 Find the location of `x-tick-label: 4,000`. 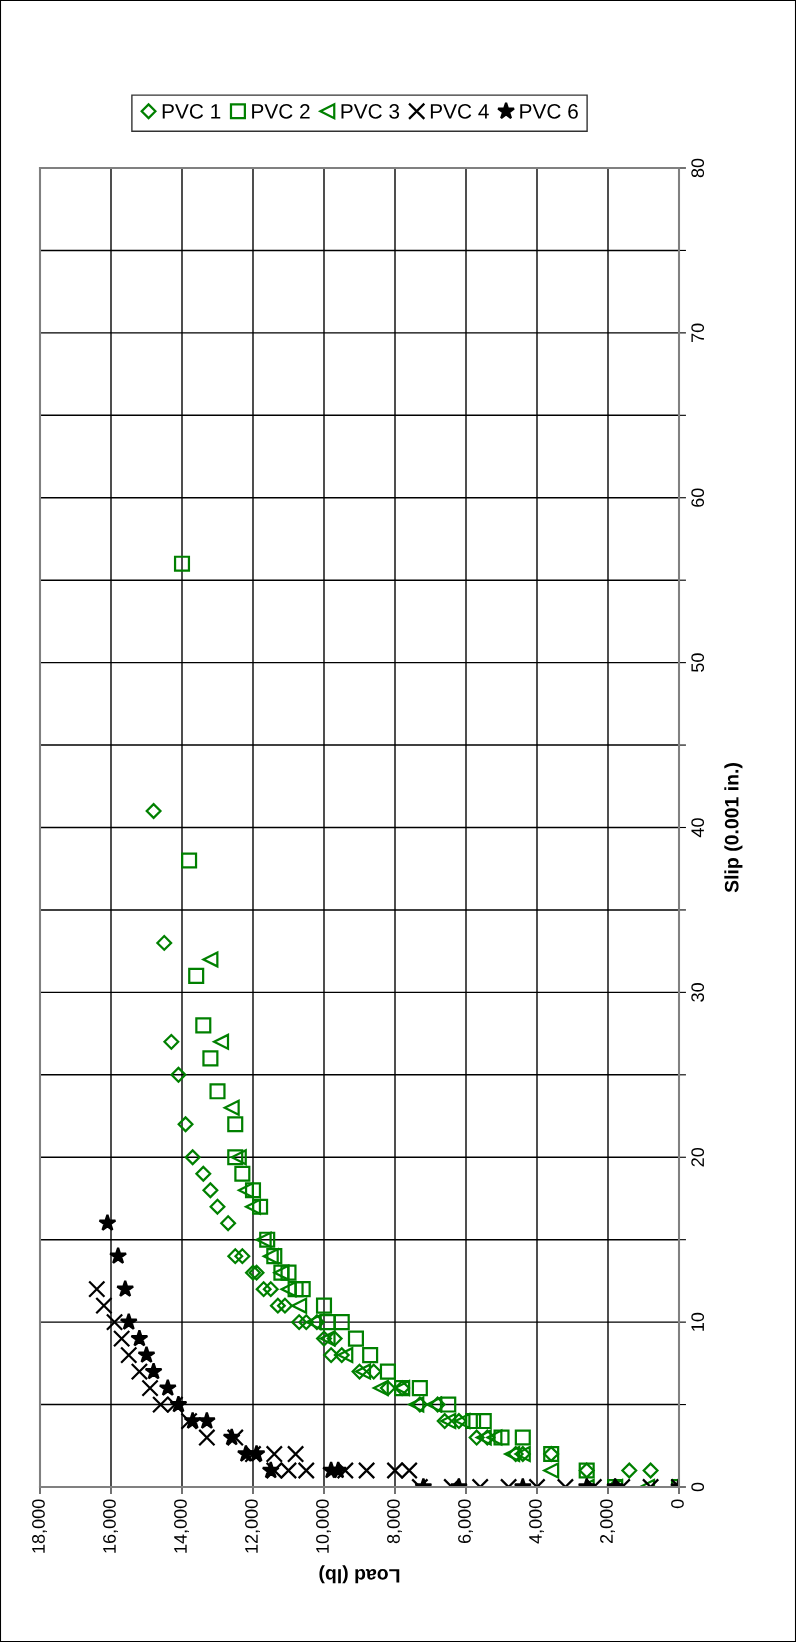

x-tick-label: 4,000 is located at coordinates (536, 1521).